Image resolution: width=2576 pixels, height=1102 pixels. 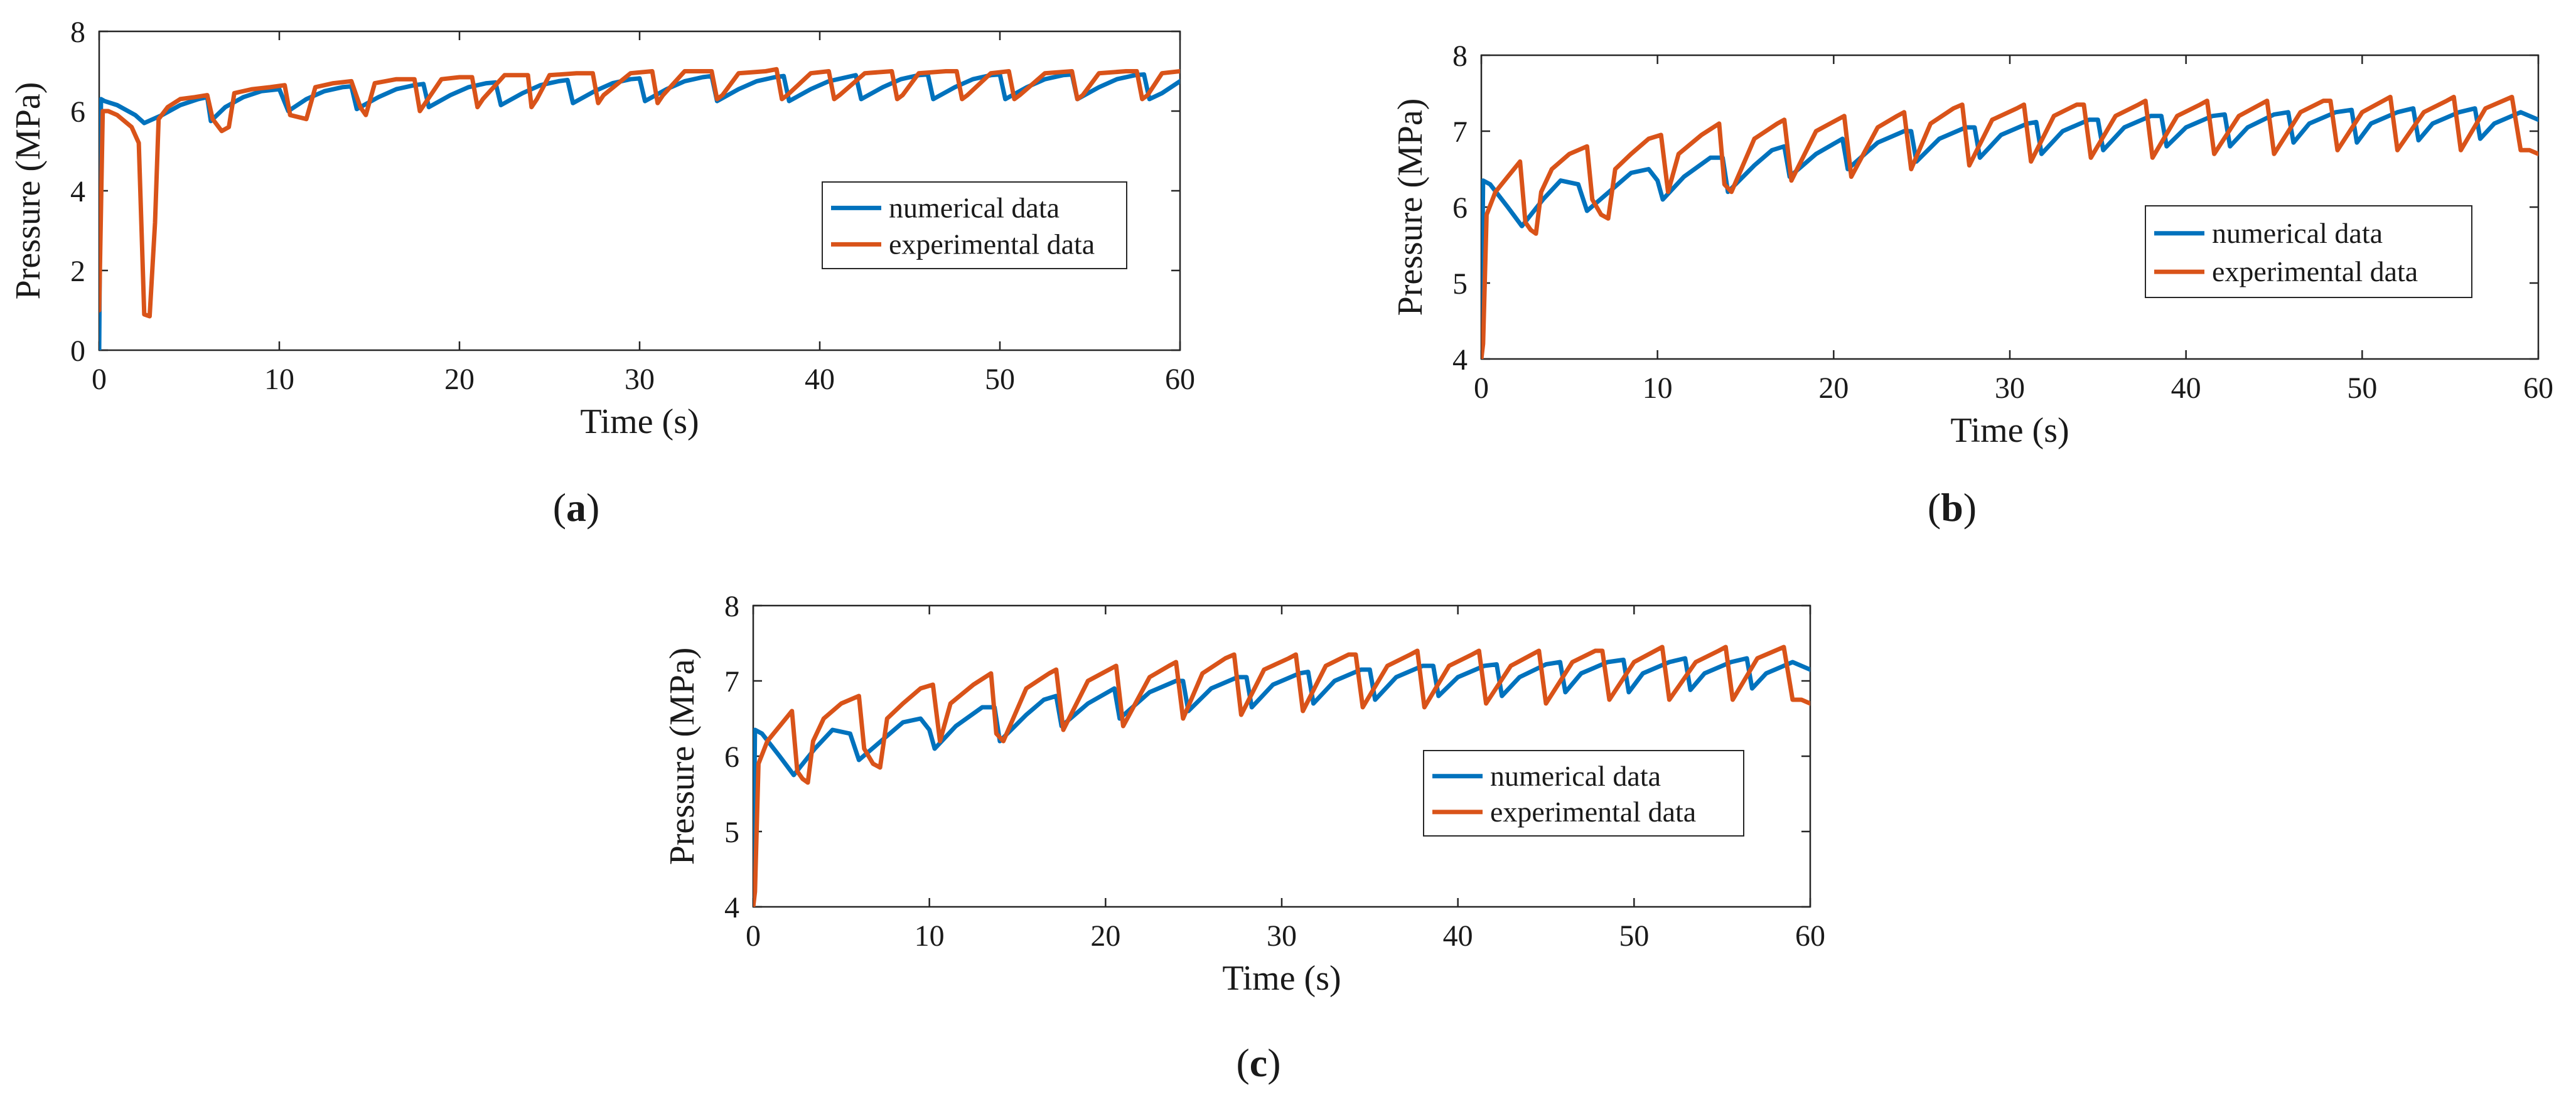 What do you see at coordinates (576, 507) in the screenshot?
I see `panel-label-a: (a)` at bounding box center [576, 507].